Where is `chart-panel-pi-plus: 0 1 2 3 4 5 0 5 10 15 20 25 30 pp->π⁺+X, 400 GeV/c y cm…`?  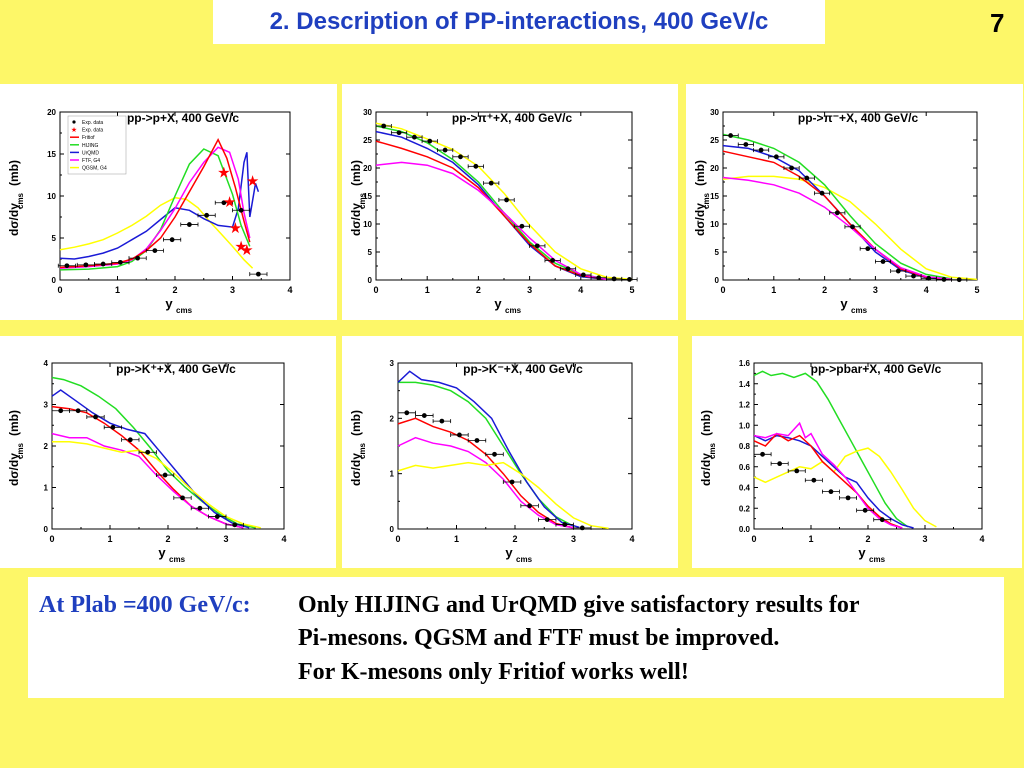
chart-panel-pi-plus: 0 1 2 3 4 5 0 5 10 15 20 25 30 pp->π⁺+X, 400 GeV/c y cm… is located at coordinates (510, 202).